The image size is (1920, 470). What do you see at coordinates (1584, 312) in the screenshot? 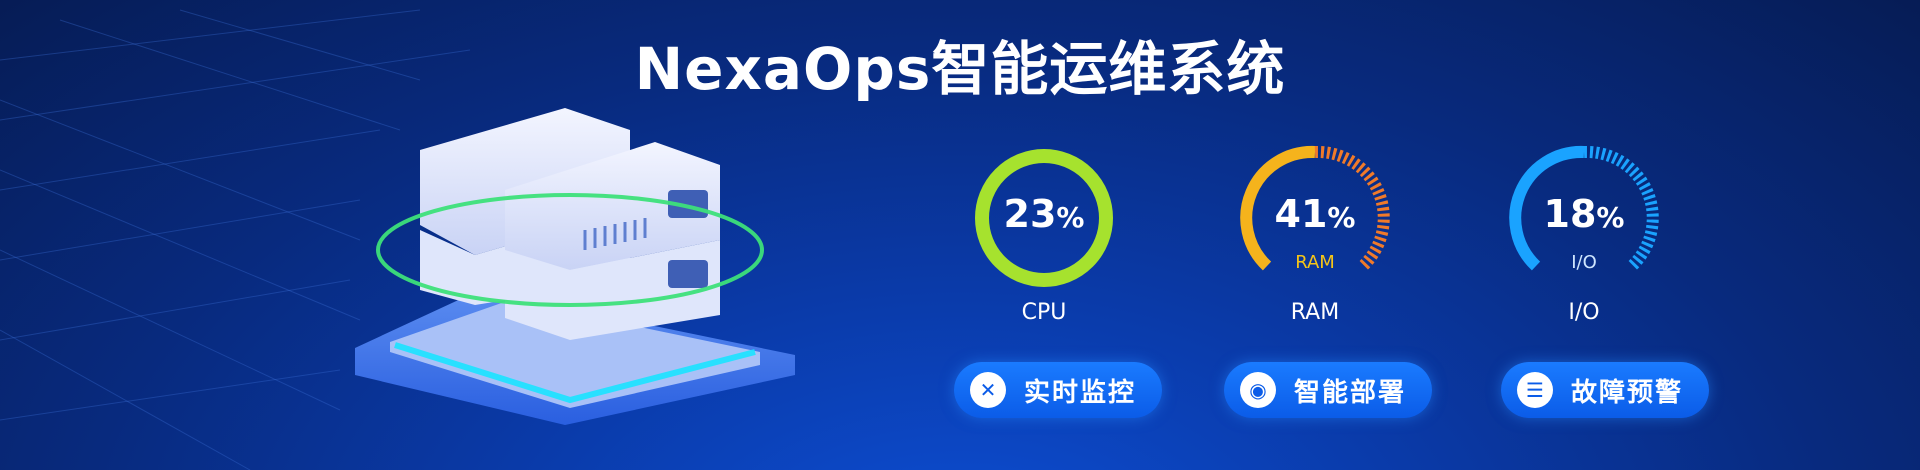
I see `io-label: I/O` at bounding box center [1584, 312].